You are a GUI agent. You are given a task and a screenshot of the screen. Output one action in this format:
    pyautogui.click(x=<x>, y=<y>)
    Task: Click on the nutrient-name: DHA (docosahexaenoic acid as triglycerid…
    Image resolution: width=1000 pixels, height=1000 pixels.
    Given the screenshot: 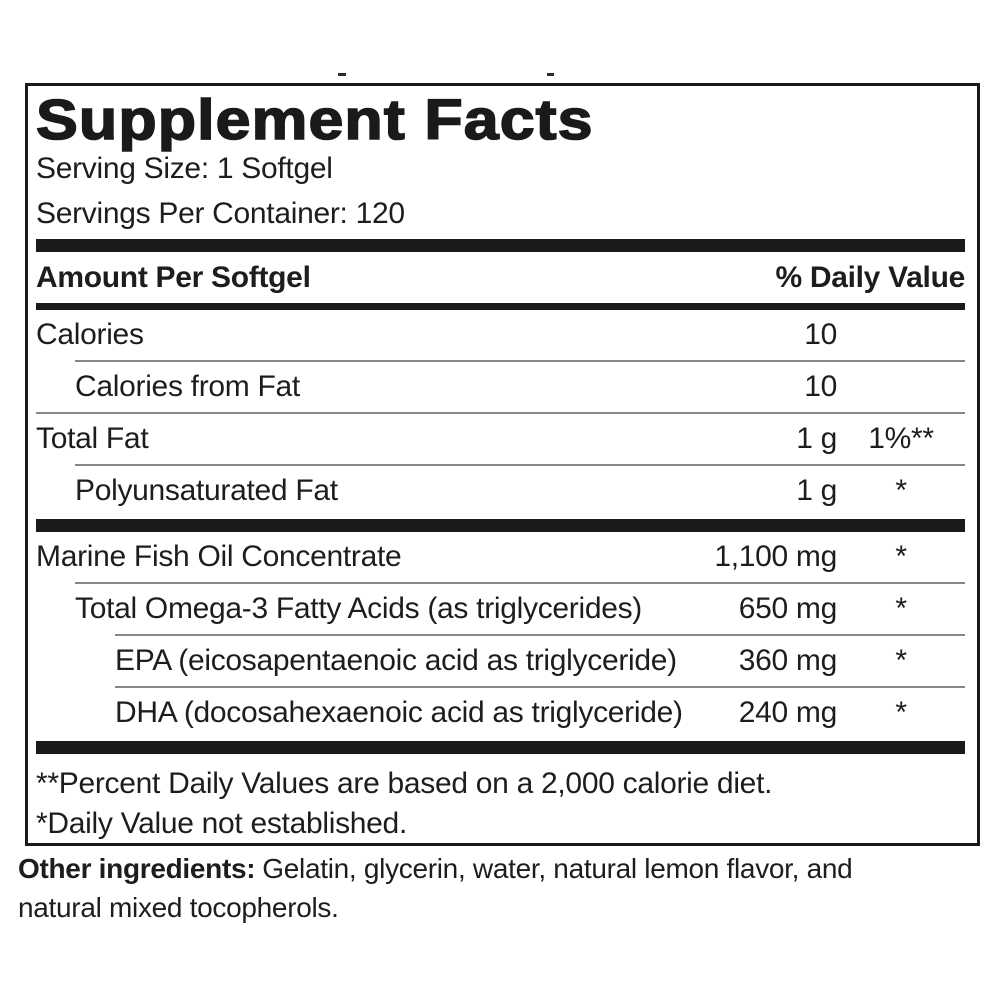 What is the action you would take?
    pyautogui.click(x=399, y=712)
    